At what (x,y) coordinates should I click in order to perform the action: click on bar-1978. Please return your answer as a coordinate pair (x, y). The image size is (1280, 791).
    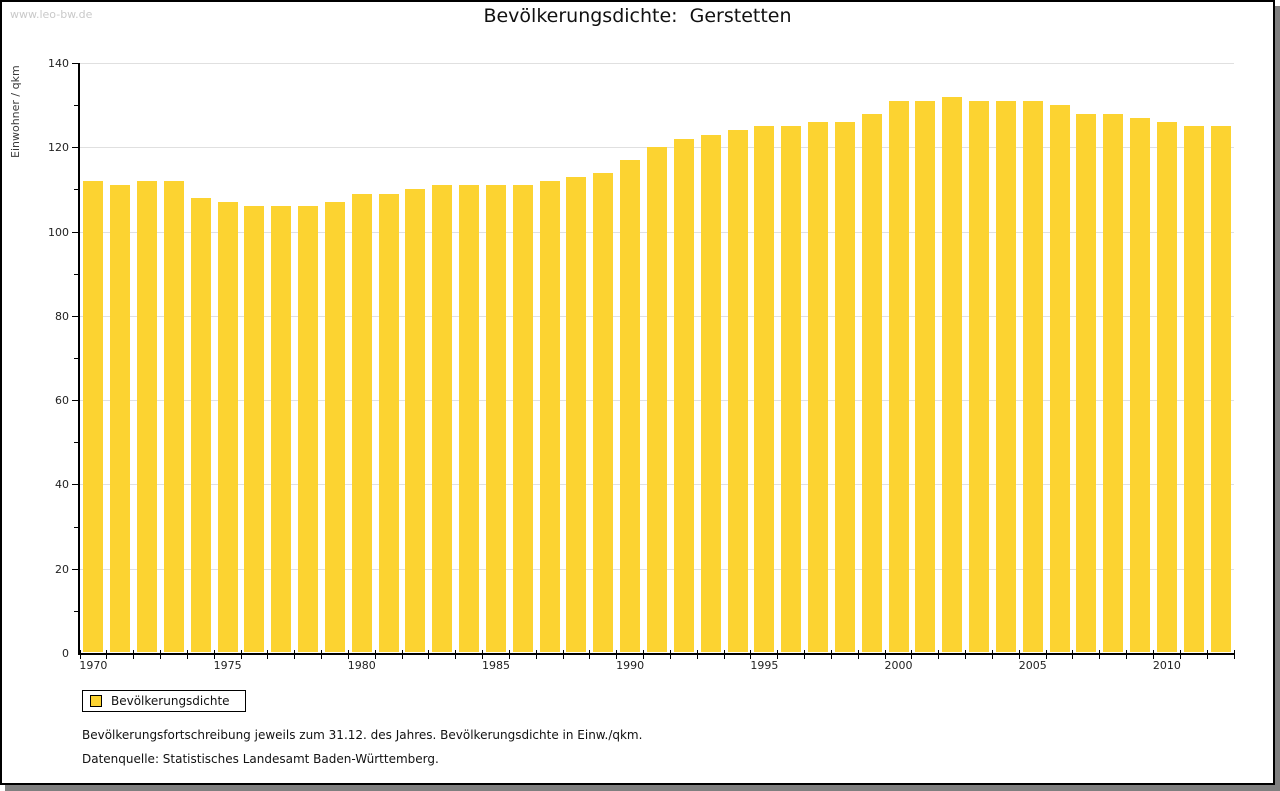
    Looking at the image, I should click on (308, 429).